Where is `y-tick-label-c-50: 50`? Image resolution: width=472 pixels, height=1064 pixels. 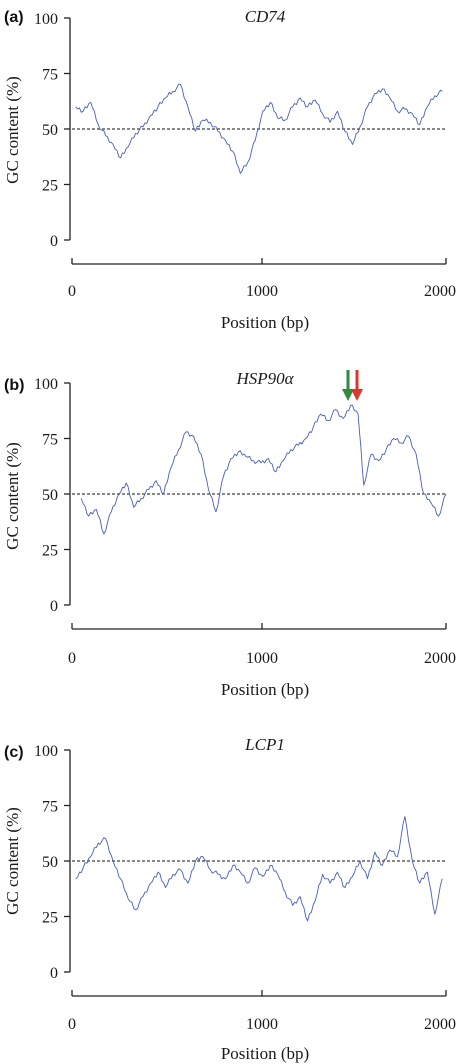 y-tick-label-c-50: 50 is located at coordinates (50, 862).